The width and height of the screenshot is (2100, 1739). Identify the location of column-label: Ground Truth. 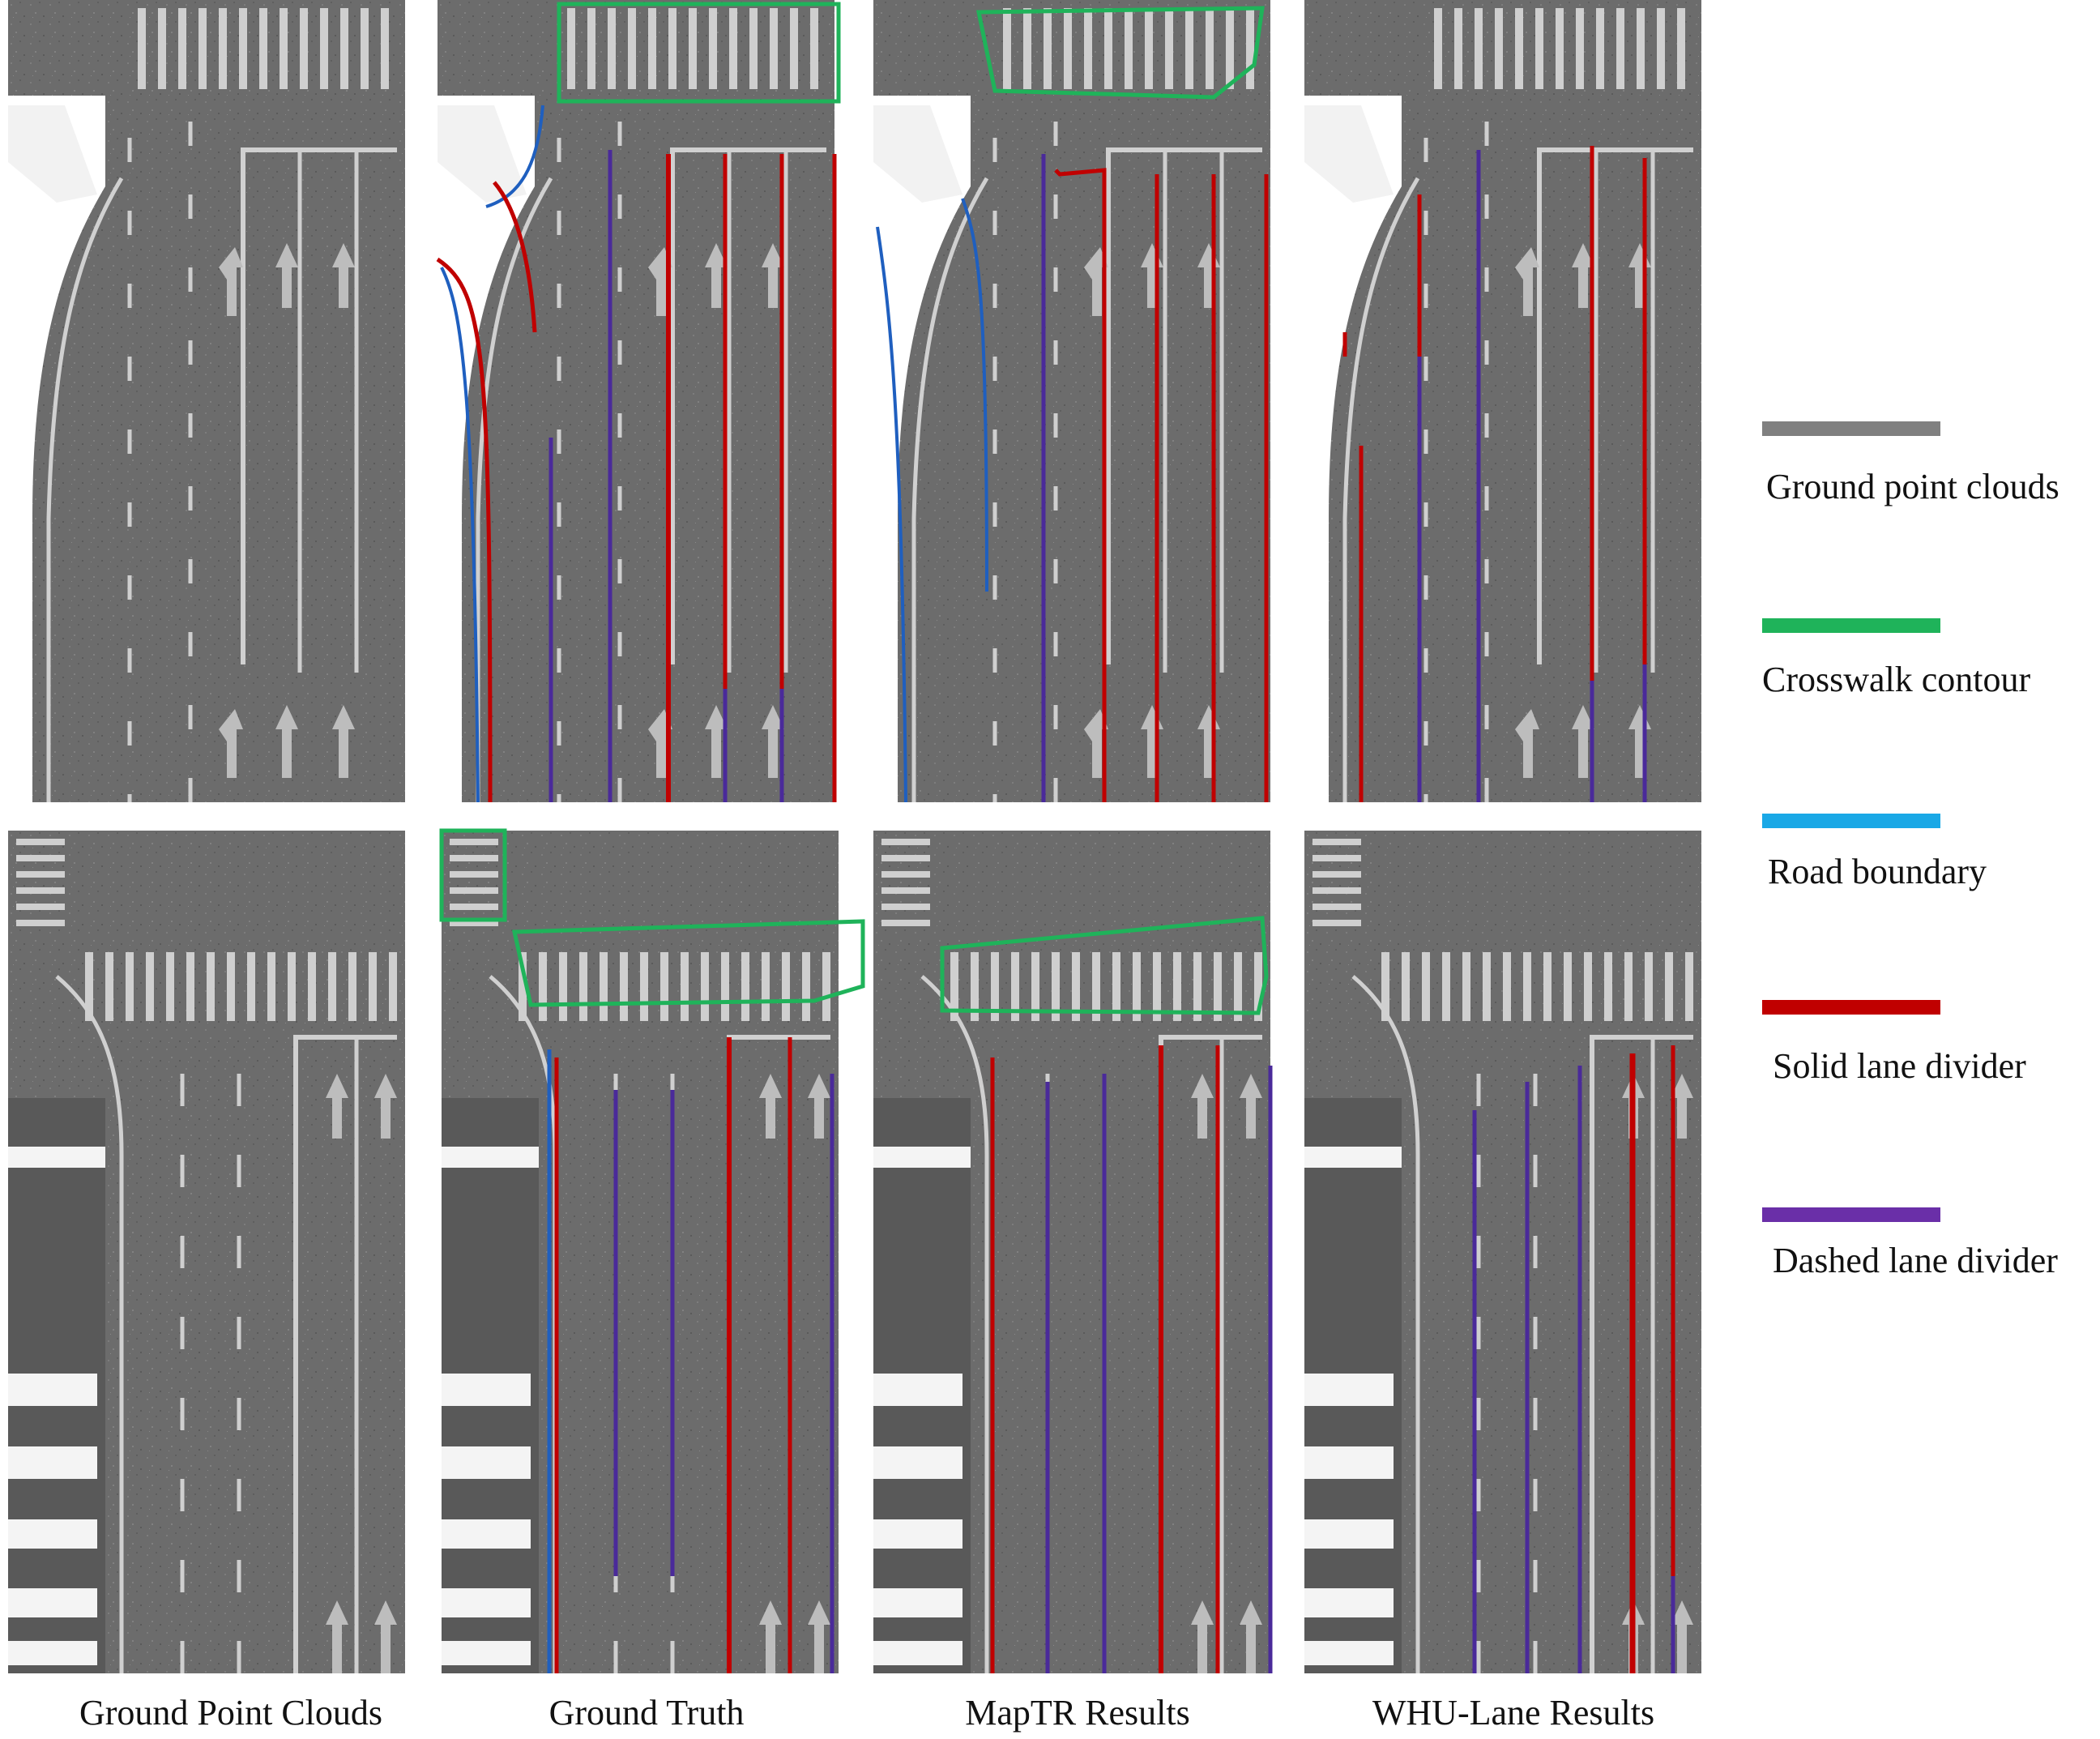
(647, 1713).